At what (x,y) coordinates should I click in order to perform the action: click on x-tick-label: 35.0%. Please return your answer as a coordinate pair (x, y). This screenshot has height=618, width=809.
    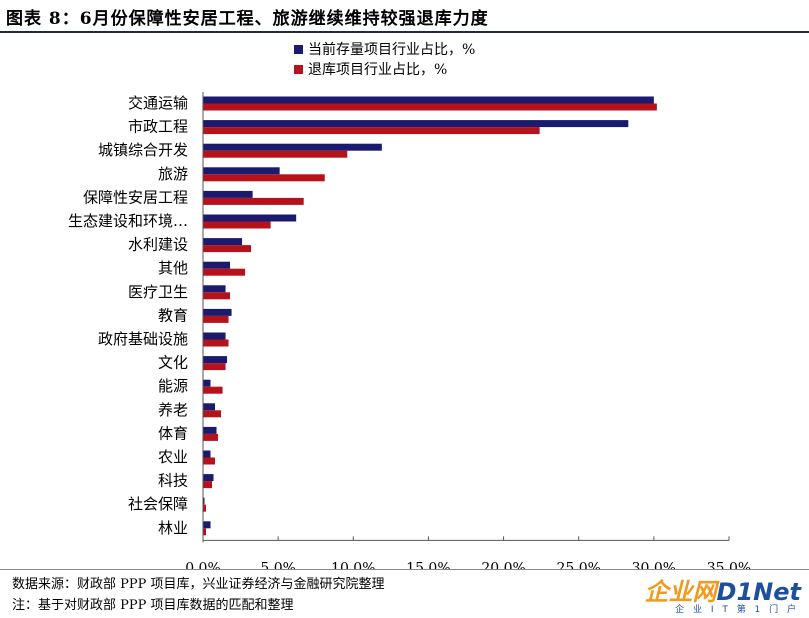
    Looking at the image, I should click on (729, 564).